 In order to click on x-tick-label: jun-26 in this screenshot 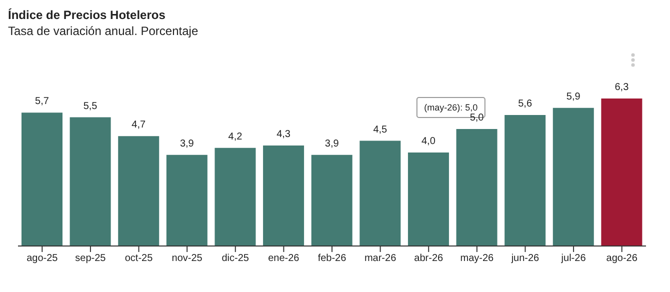, I will do `click(525, 258)`.